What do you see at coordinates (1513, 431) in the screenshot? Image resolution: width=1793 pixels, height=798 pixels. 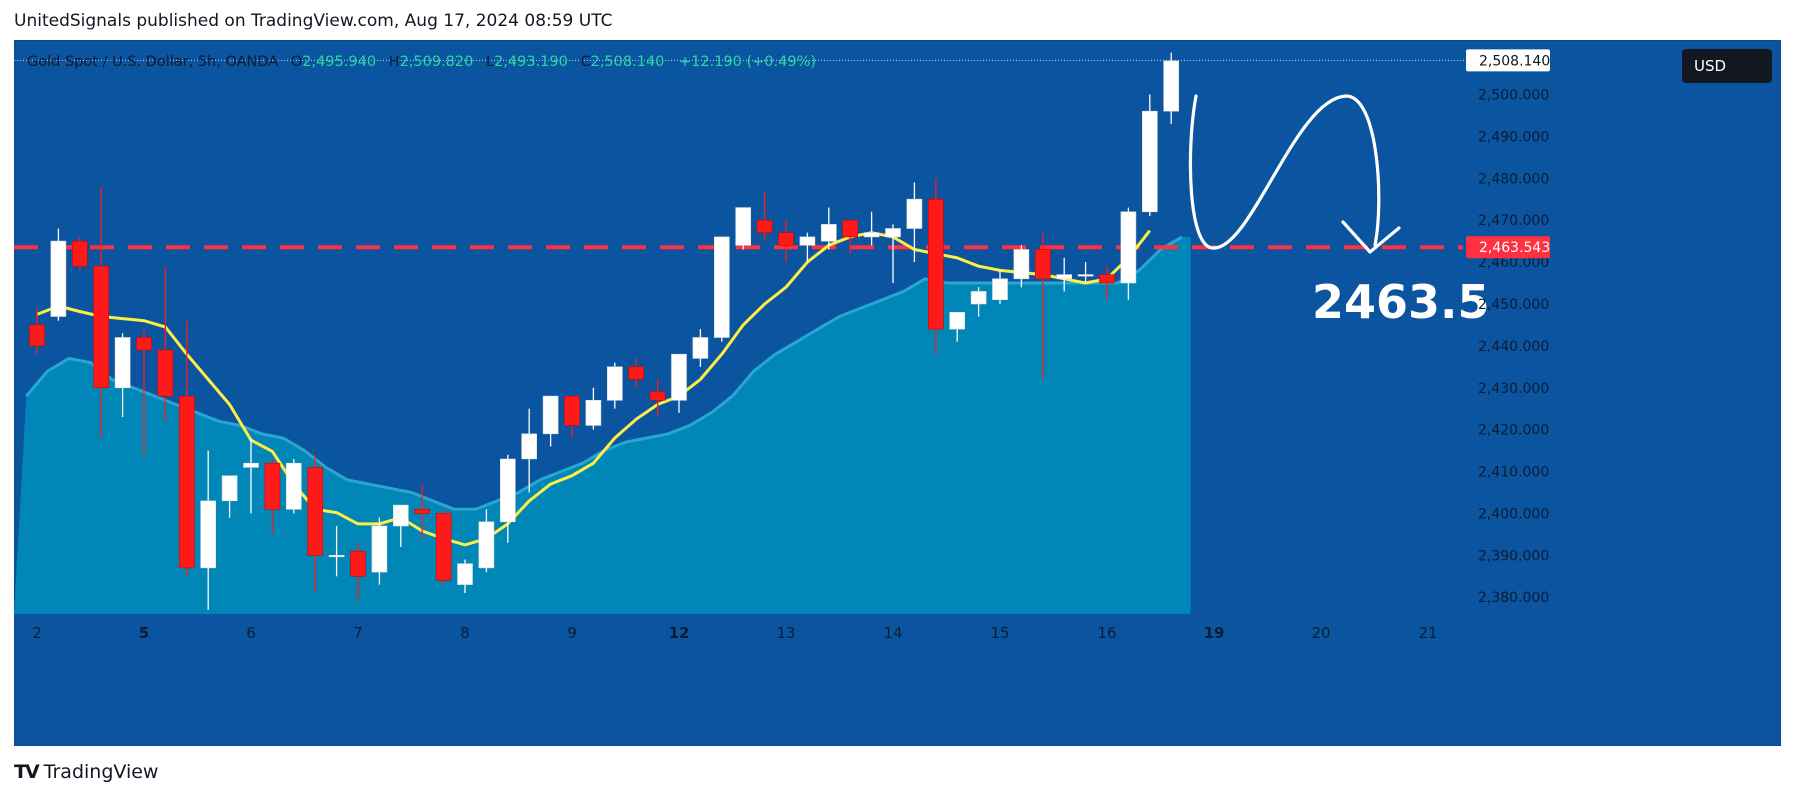 I see `y-axis-tick-label: 2,420.000` at bounding box center [1513, 431].